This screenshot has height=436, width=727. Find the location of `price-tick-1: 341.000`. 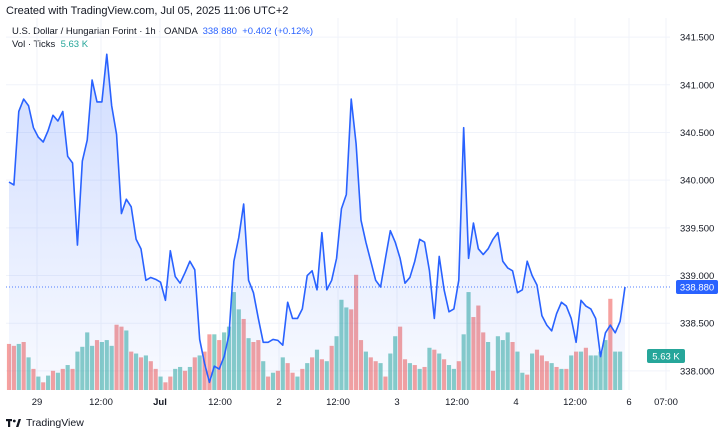

price-tick-1: 341.000 is located at coordinates (697, 85).